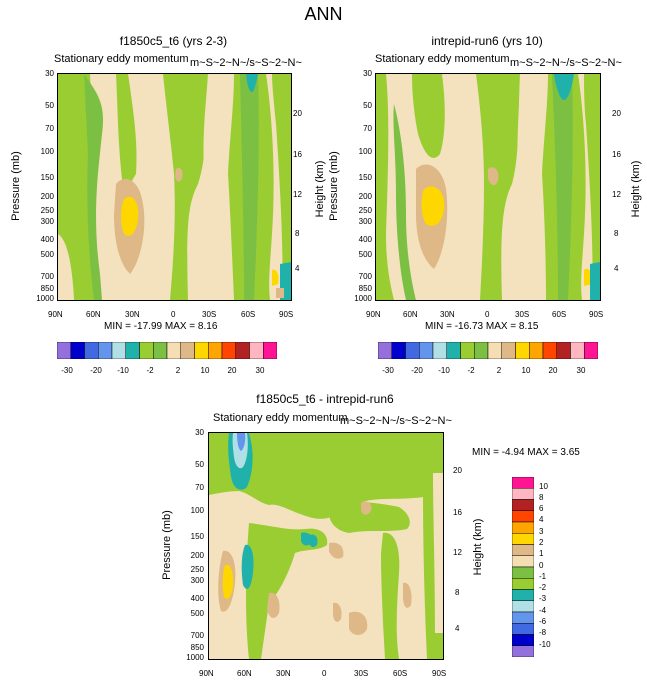  Describe the element at coordinates (67, 370) in the screenshot. I see `p1-cb-label-0: -30` at that location.